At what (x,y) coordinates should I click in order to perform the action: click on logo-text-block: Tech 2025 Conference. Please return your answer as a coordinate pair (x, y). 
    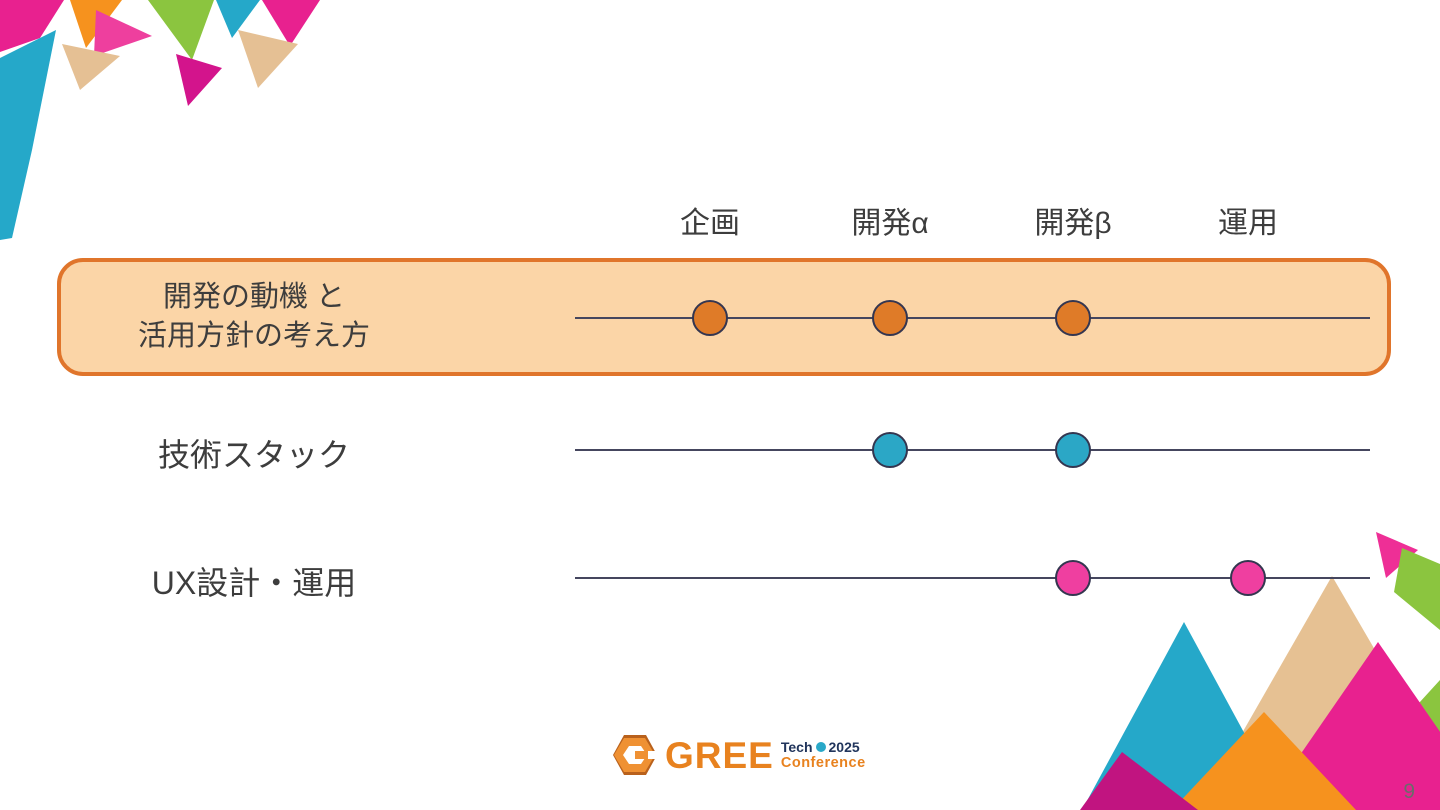
    Looking at the image, I should click on (823, 755).